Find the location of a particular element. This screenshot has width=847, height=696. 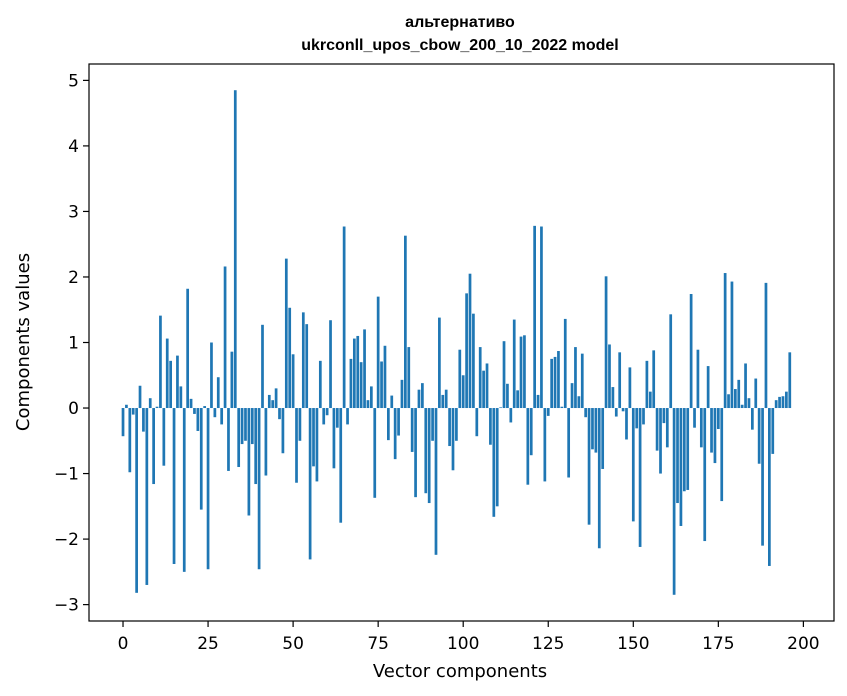

x-tick-label: 25 is located at coordinates (208, 644).